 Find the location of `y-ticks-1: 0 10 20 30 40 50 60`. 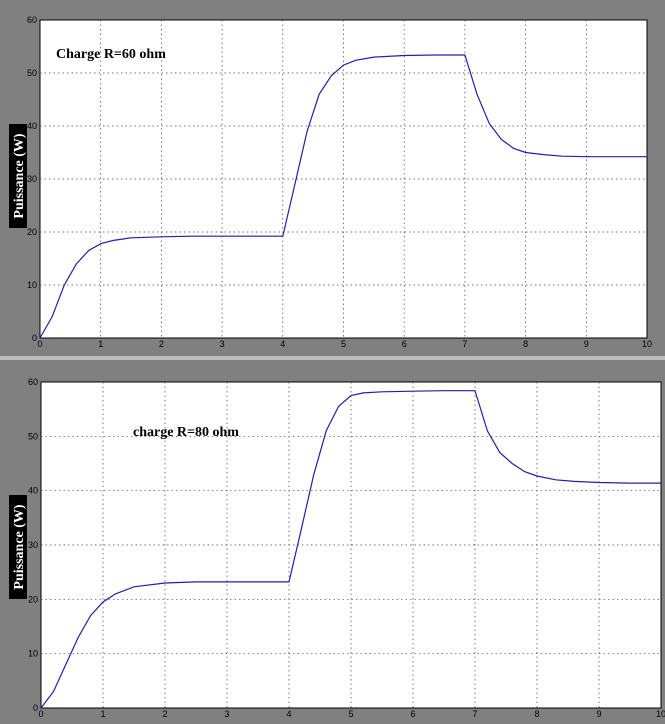

y-ticks-1: 0 10 20 30 40 50 60 is located at coordinates (32, 179).